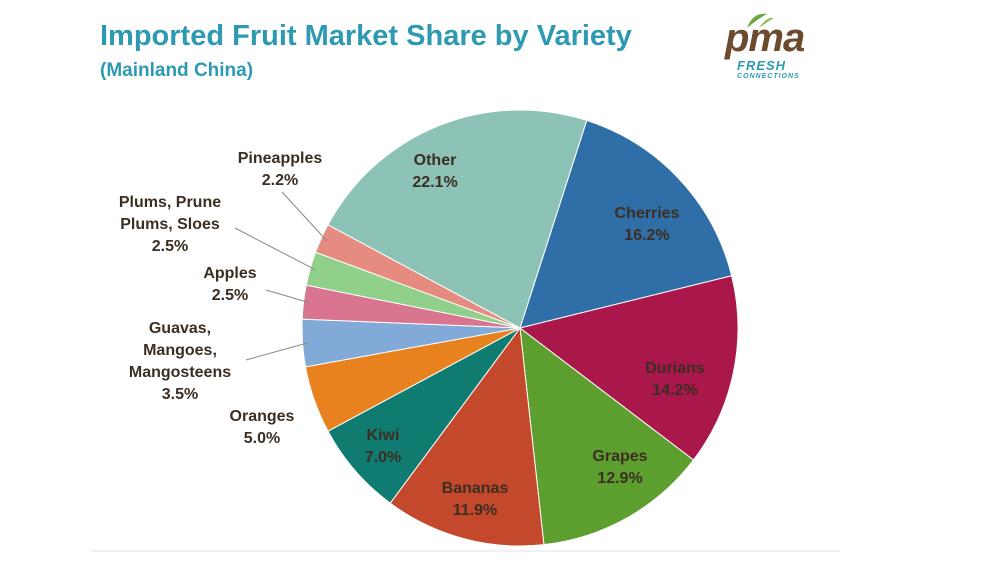 The height and width of the screenshot is (571, 1000). What do you see at coordinates (620, 456) in the screenshot?
I see `category-label: Grapes` at bounding box center [620, 456].